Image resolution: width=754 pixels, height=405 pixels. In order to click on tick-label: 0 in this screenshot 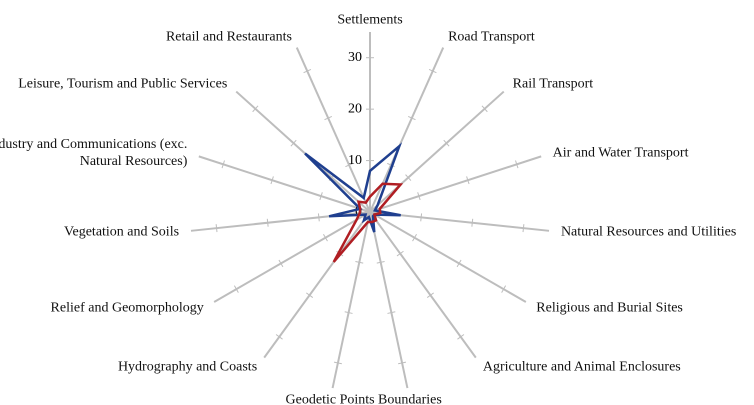, I will do `click(358, 211)`.